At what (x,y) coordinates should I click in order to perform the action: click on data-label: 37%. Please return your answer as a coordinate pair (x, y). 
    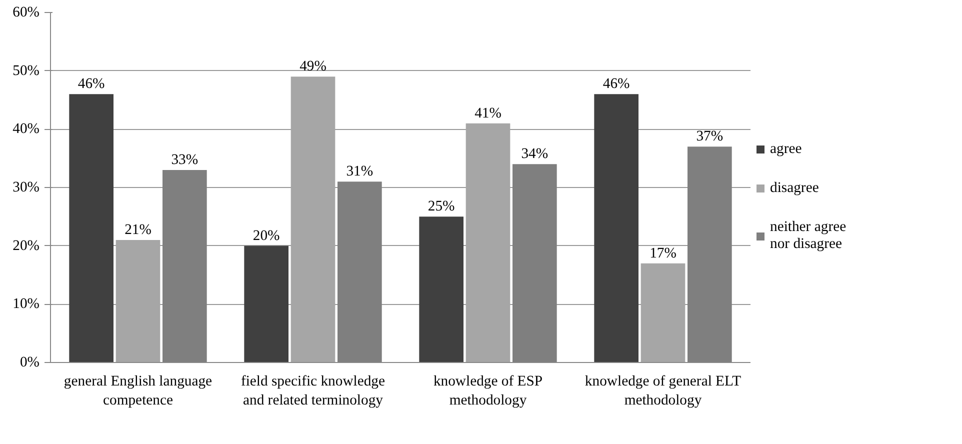
    Looking at the image, I should click on (710, 136).